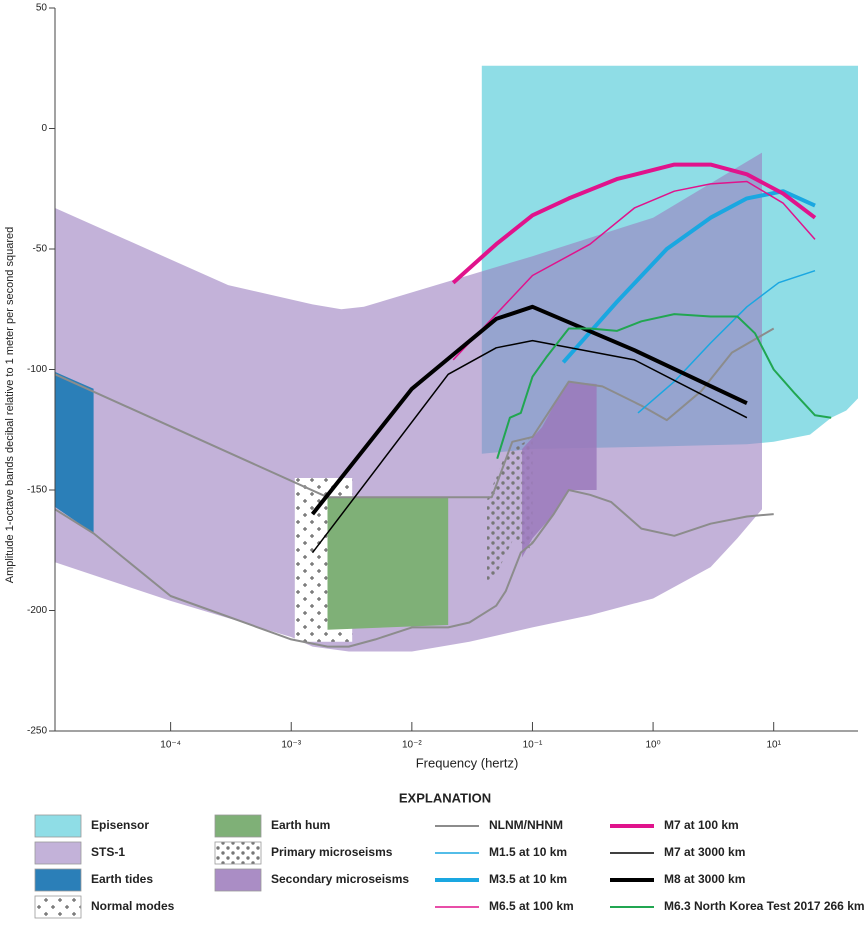 Image resolution: width=865 pixels, height=926 pixels. What do you see at coordinates (773, 745) in the screenshot?
I see `x-tick-label: 10¹` at bounding box center [773, 745].